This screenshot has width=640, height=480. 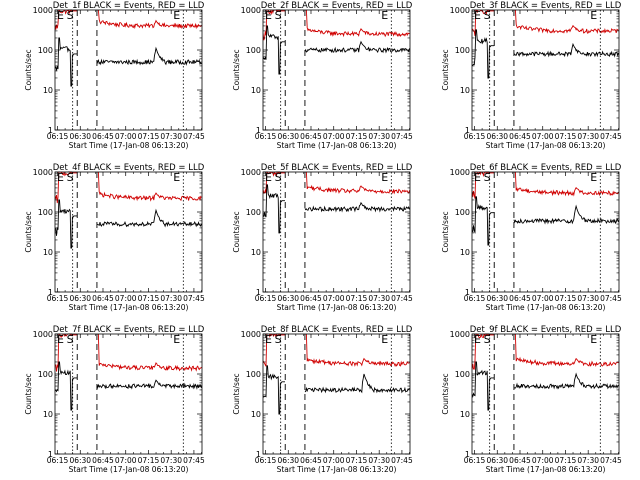 What do you see at coordinates (546, 330) in the screenshot?
I see `panel-title: Det_9f BLACK = Events, RED = LLD` at bounding box center [546, 330].